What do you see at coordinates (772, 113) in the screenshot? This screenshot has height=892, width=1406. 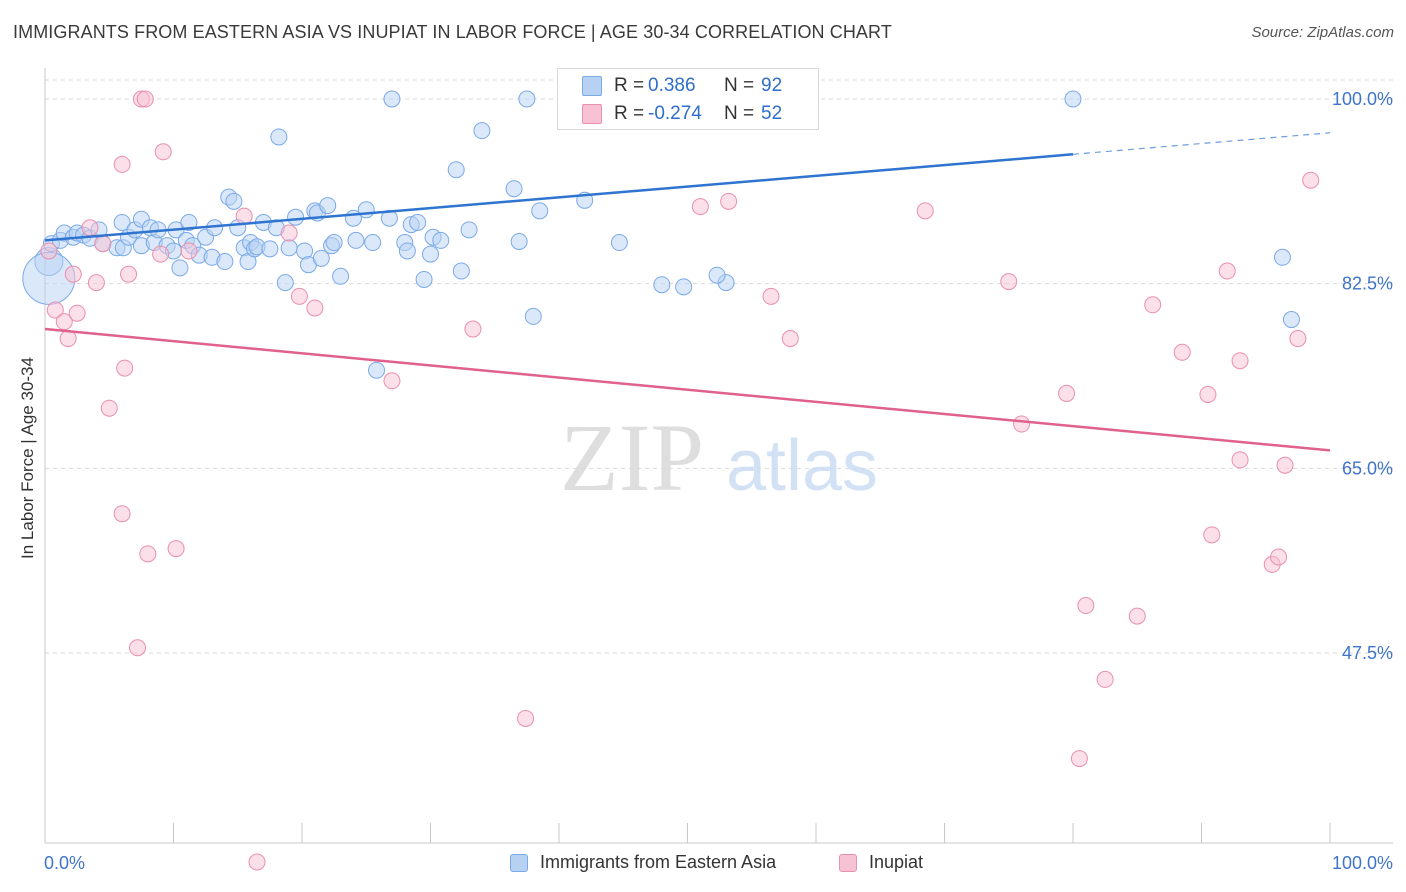 I see `n-value: 52` at bounding box center [772, 113].